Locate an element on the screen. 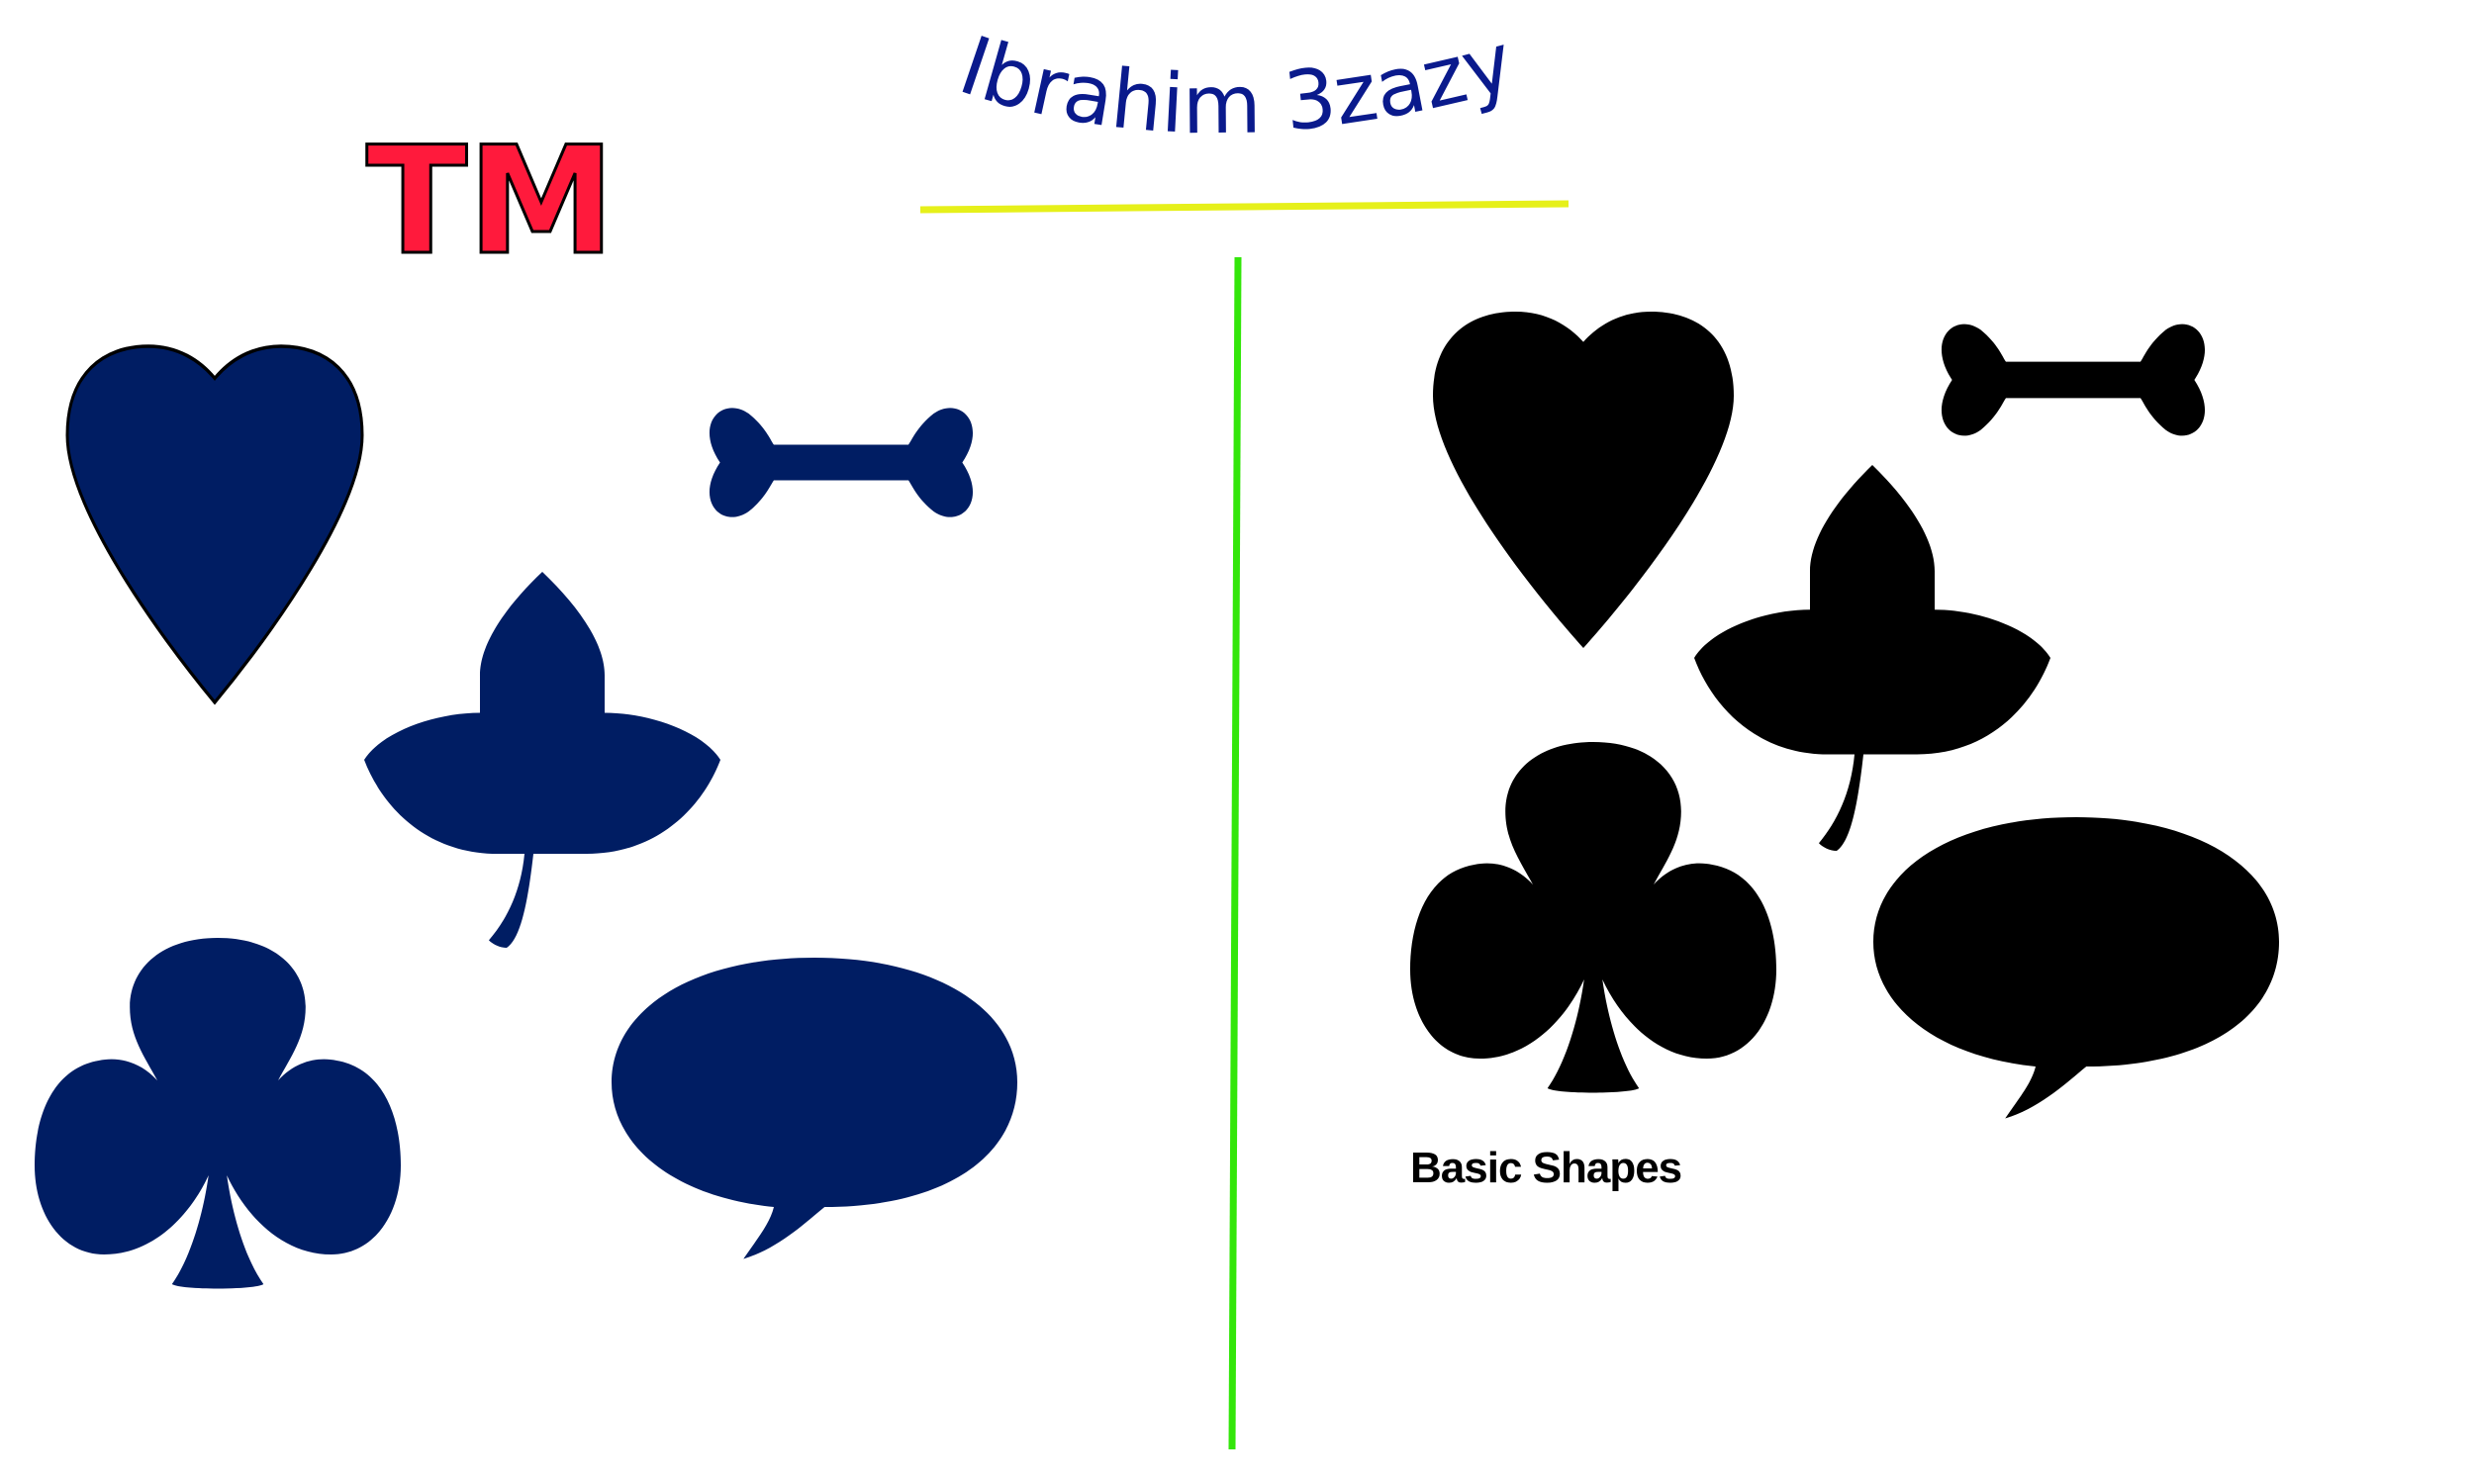  leaf-shape-navy is located at coordinates (542, 760).